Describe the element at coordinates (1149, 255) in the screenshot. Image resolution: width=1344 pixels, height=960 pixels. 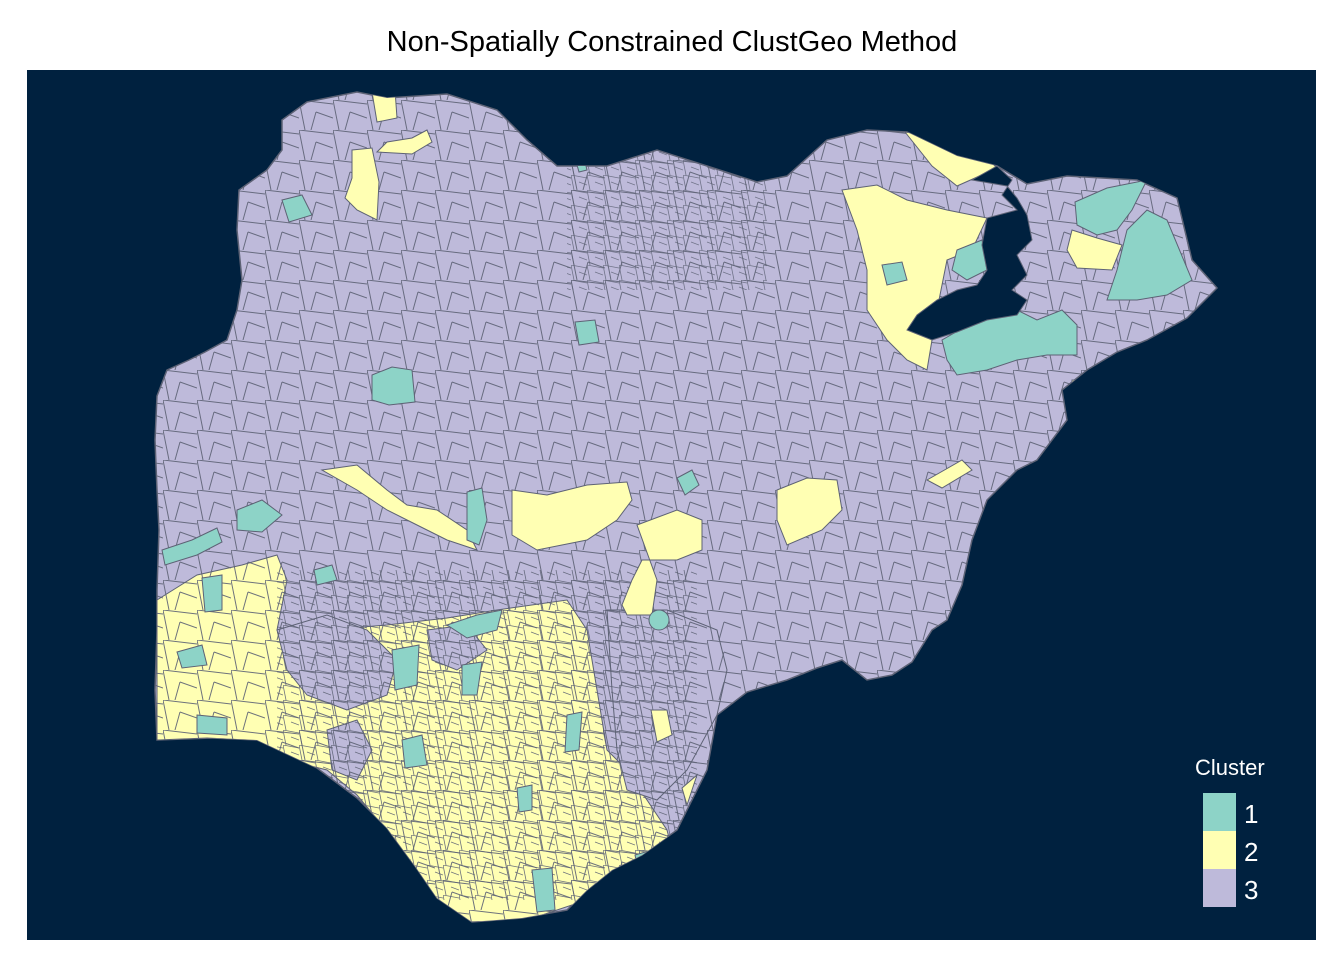
I see `region-cluster-1-e` at that location.